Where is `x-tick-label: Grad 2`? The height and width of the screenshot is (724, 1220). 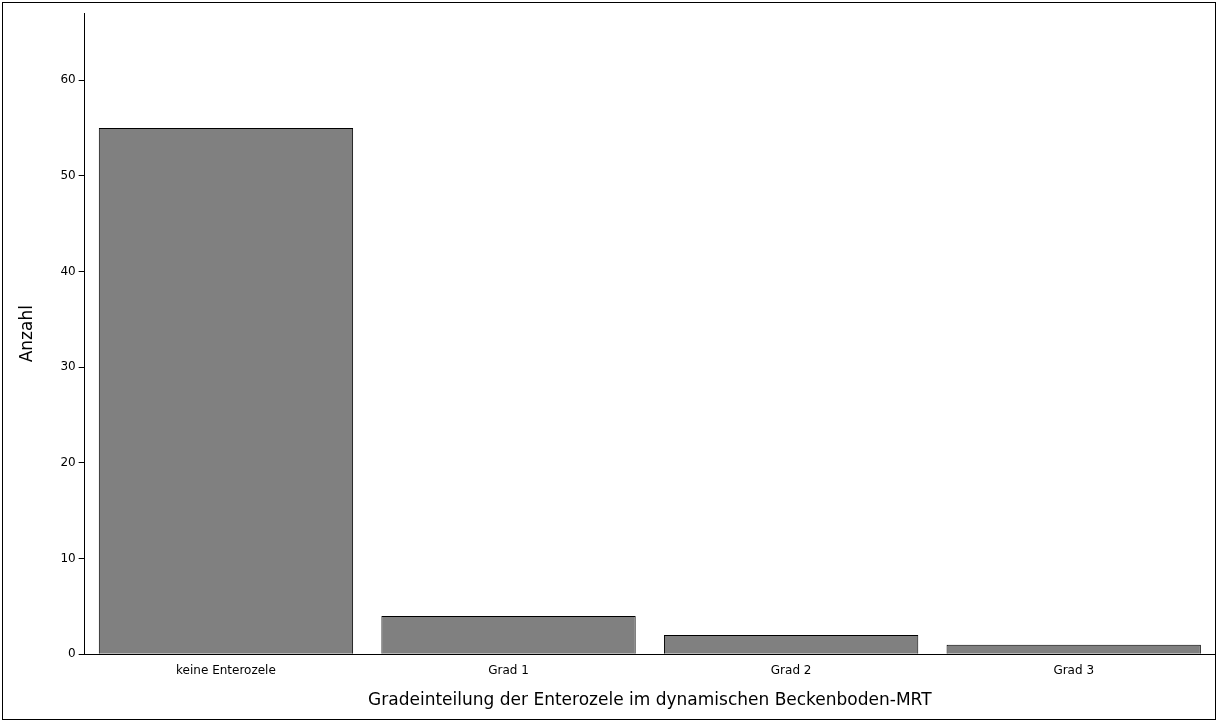 x-tick-label: Grad 2 is located at coordinates (791, 669).